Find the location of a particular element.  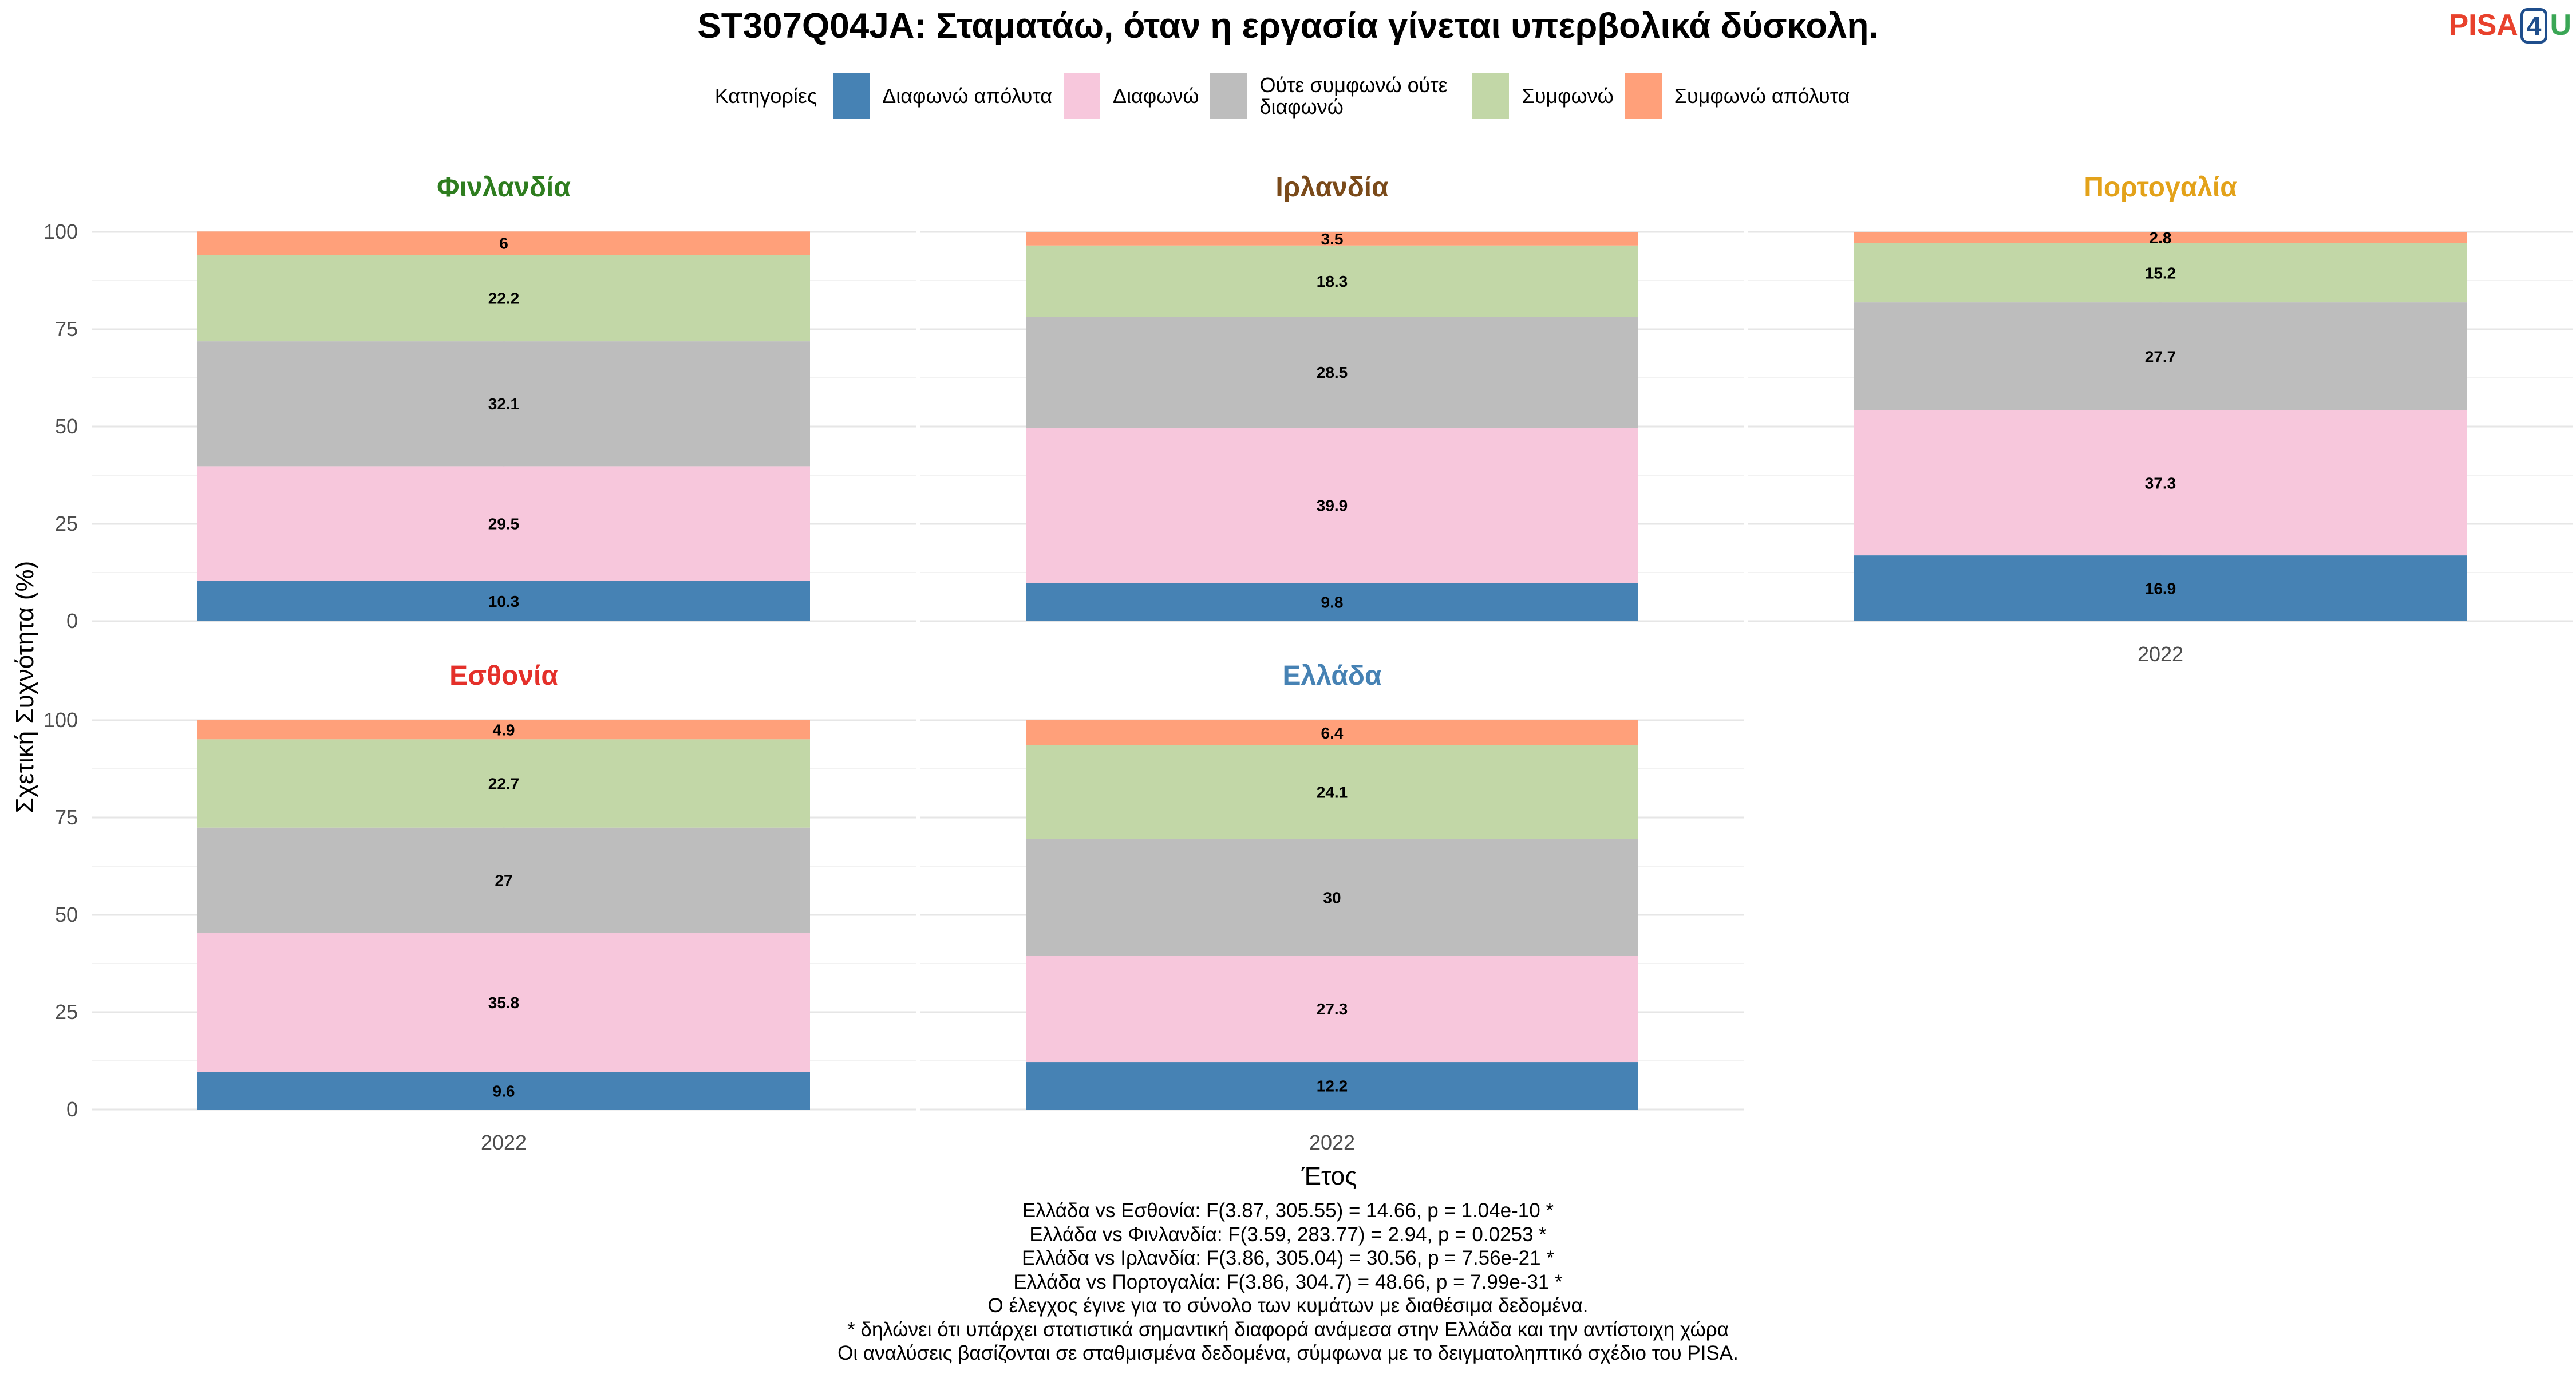

data-label: 27.3 is located at coordinates (1332, 1009).